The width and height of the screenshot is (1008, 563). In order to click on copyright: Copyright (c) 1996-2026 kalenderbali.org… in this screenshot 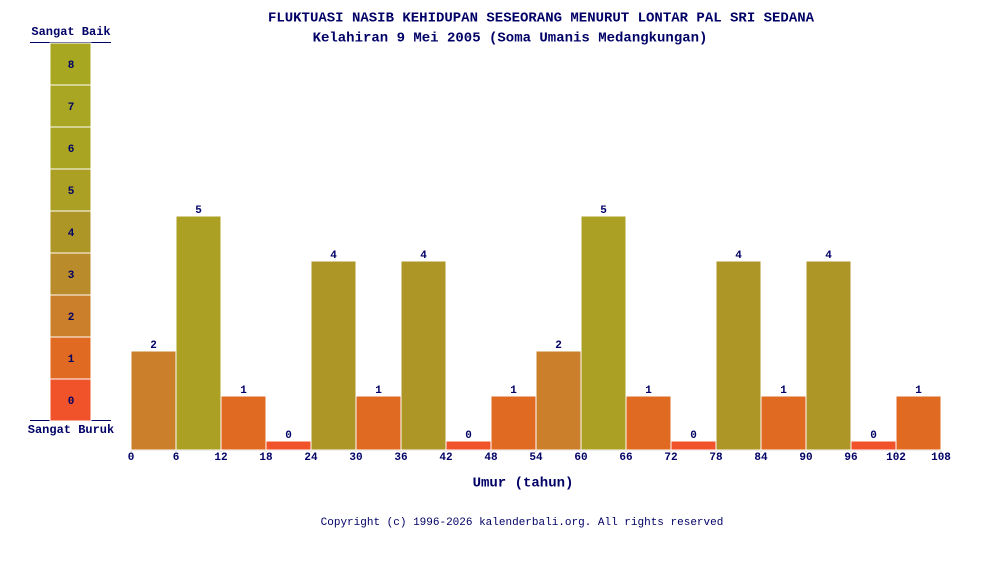, I will do `click(522, 523)`.